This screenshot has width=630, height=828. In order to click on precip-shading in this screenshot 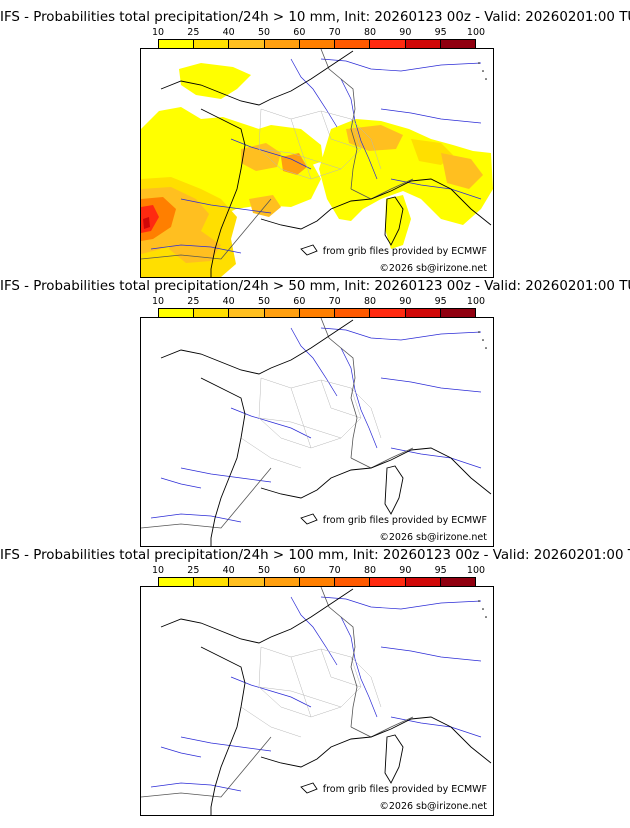, I will do `click(317, 170)`.